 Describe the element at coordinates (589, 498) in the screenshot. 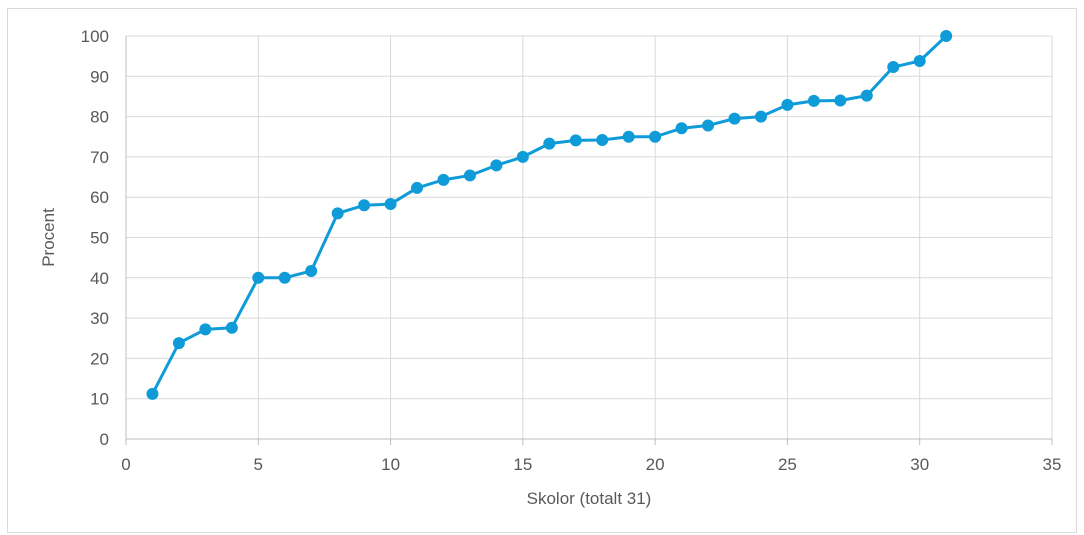

I see `x-axis-title: Skolor (totalt 31)` at that location.